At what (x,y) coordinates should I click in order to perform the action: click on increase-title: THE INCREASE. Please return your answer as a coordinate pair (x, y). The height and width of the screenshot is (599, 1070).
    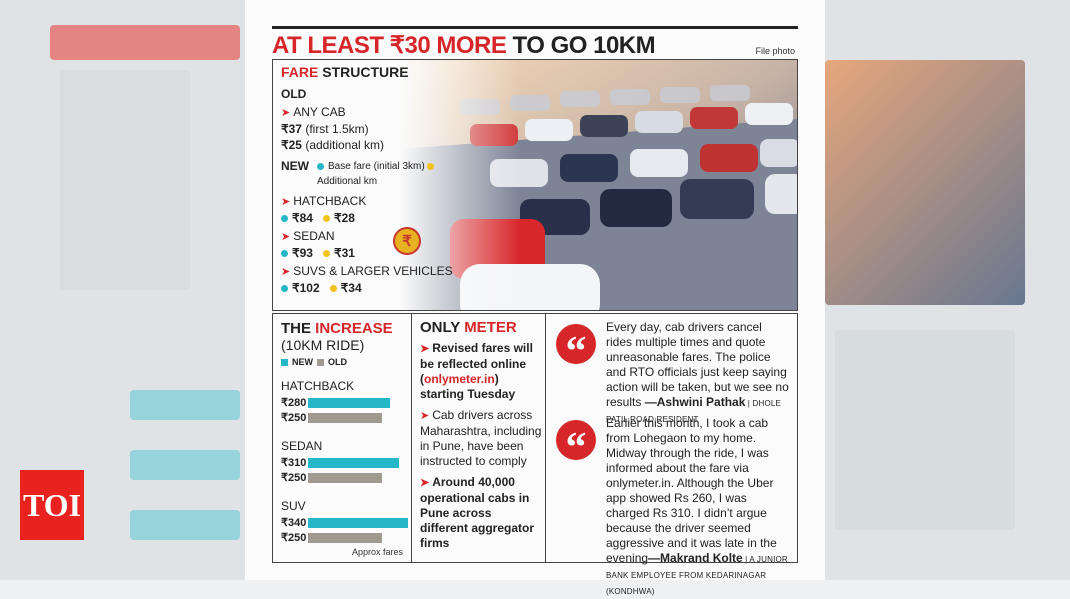
    Looking at the image, I should click on (337, 328).